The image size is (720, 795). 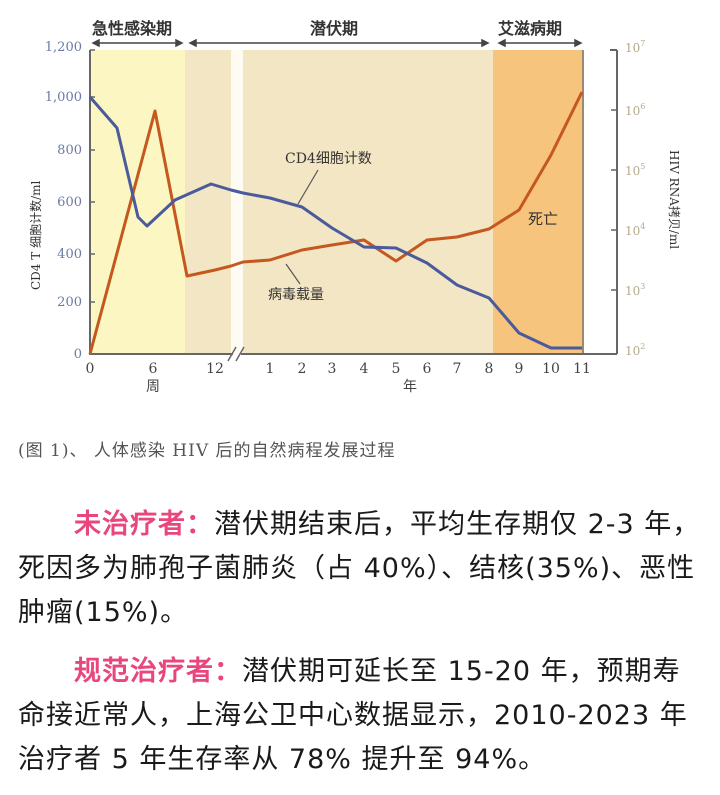 I want to click on svg-text: 1,000, so click(x=63, y=97).